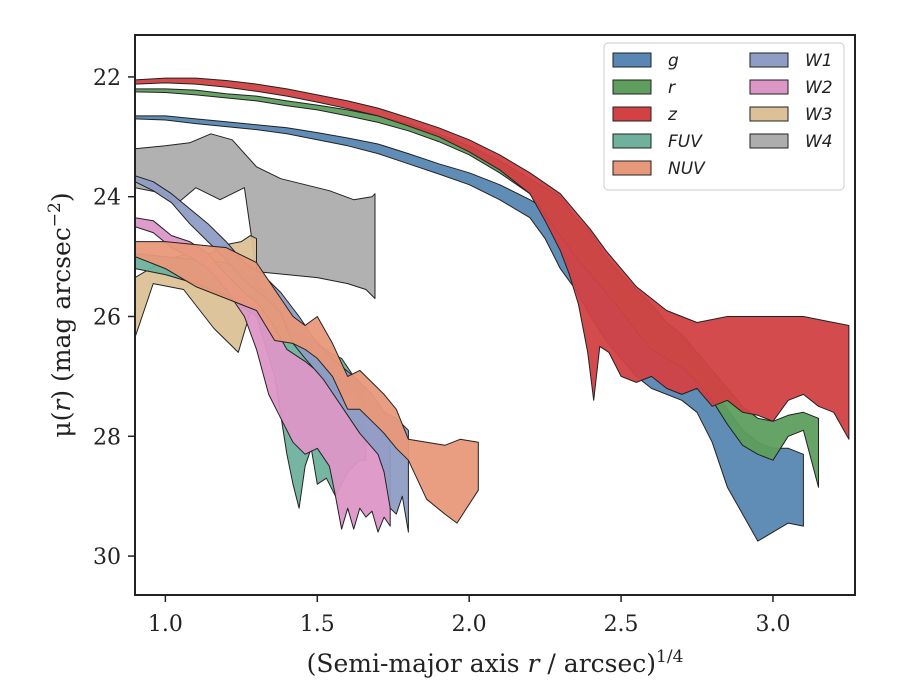 Image resolution: width=900 pixels, height=700 pixels. Describe the element at coordinates (772, 624) in the screenshot. I see `x-tick-label: 3.0` at that location.